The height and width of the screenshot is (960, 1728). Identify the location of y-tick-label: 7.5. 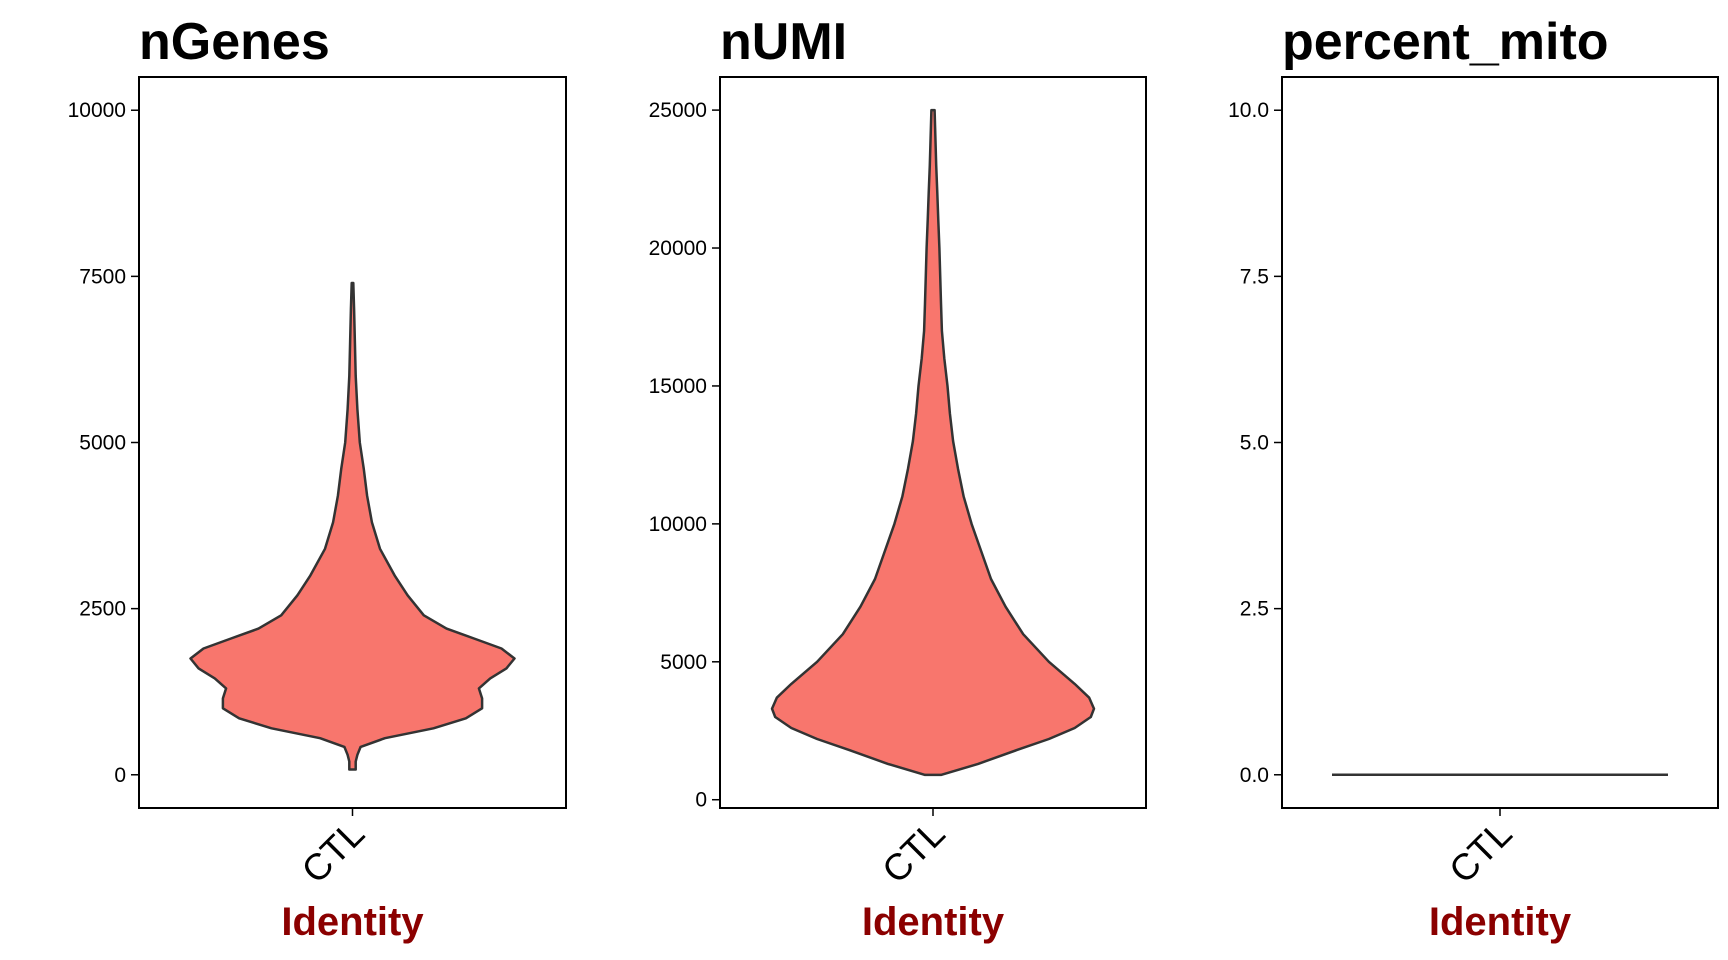
(1254, 276).